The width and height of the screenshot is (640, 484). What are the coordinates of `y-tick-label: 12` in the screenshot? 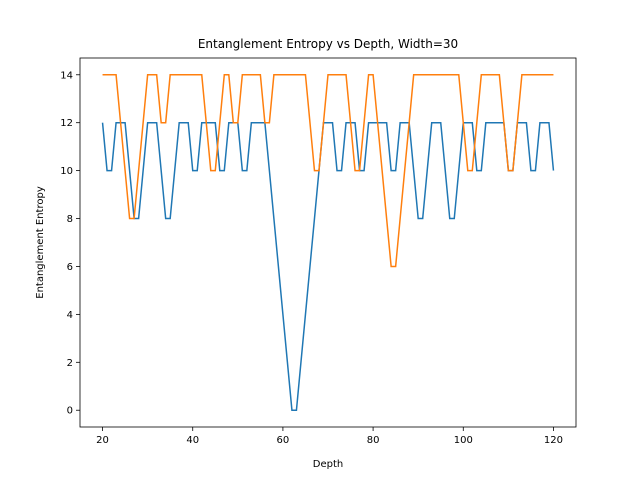 It's located at (66, 123).